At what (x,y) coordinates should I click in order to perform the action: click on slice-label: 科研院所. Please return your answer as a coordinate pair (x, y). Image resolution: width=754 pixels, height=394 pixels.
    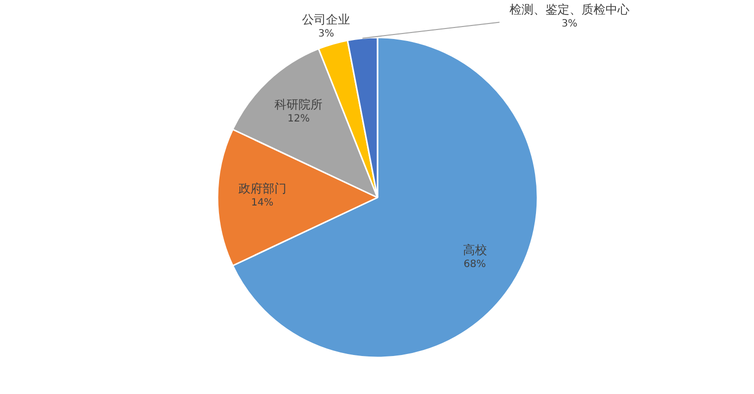
    Looking at the image, I should click on (298, 105).